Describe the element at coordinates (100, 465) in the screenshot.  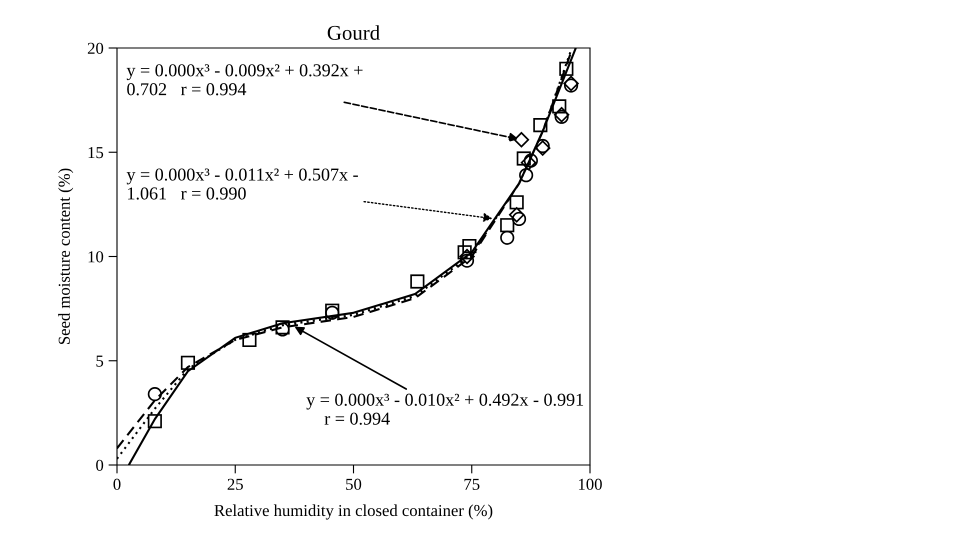
I see `y-tick-label: 0` at that location.